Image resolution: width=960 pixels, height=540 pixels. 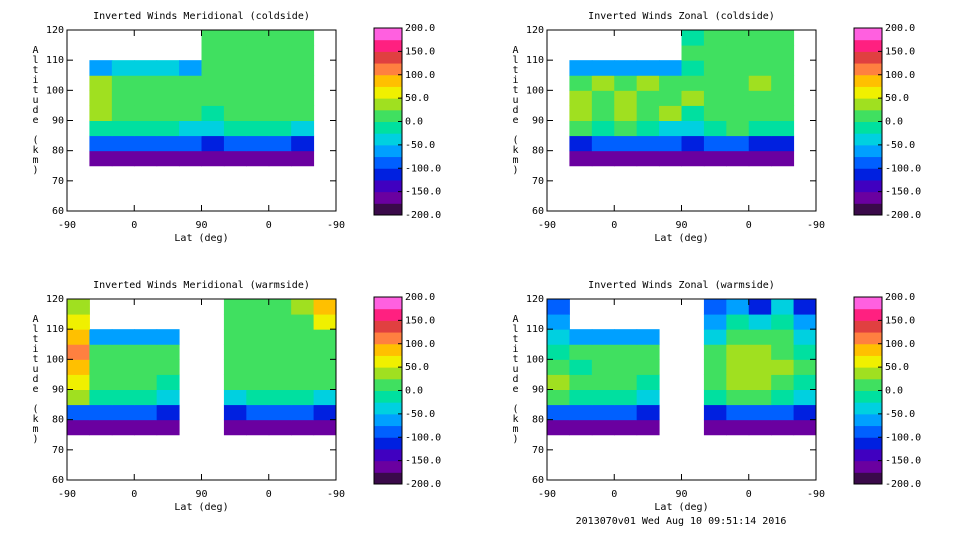 I want to click on colorbar-tick-label: 100.0, so click(x=420, y=344).